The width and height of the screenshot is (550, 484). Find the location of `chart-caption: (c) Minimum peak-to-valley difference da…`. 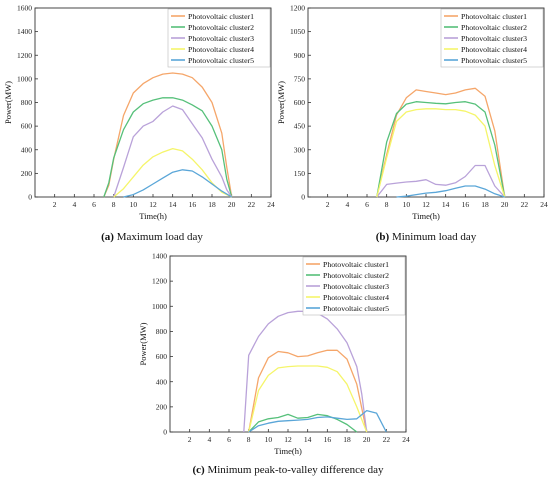

chart-caption: (c) Minimum peak-to-valley difference da… is located at coordinates (288, 470).